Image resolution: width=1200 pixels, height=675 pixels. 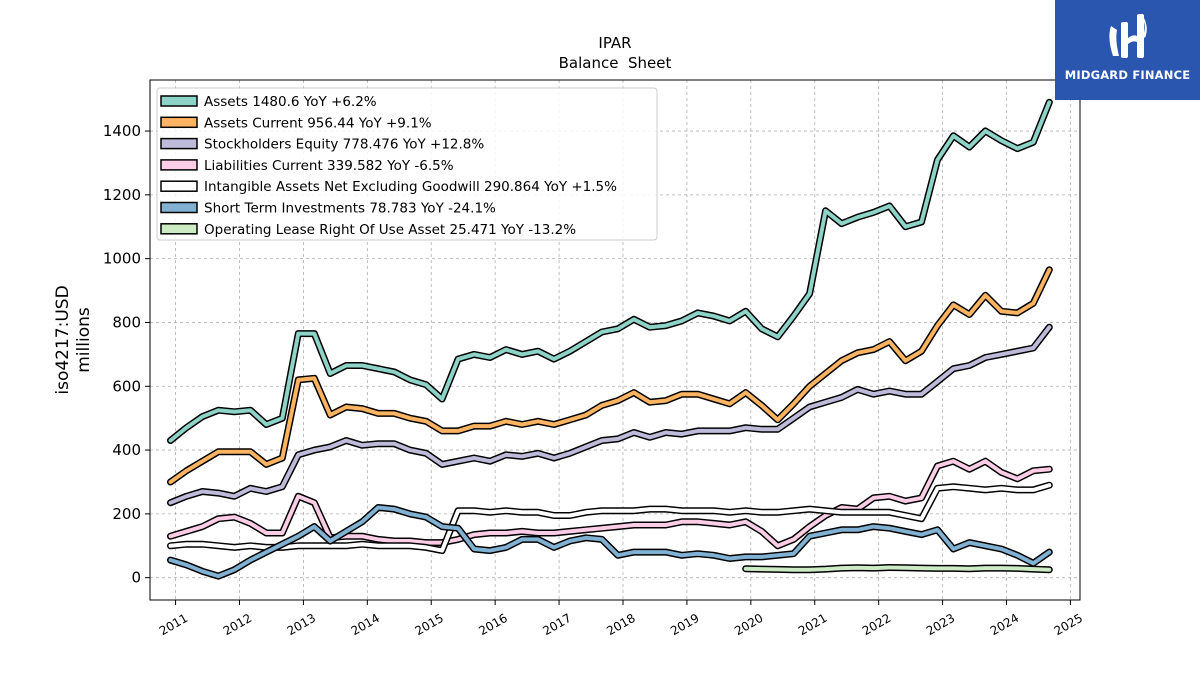 I want to click on x-tick-label: 2024, so click(x=1004, y=624).